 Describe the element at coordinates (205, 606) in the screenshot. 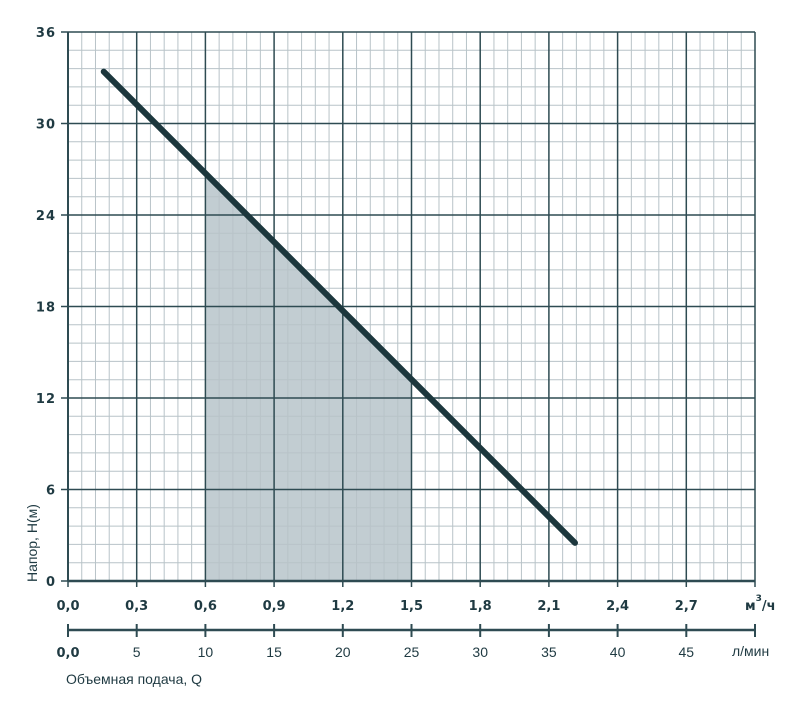

I see `x-tick-label-m3h: 0,6` at that location.